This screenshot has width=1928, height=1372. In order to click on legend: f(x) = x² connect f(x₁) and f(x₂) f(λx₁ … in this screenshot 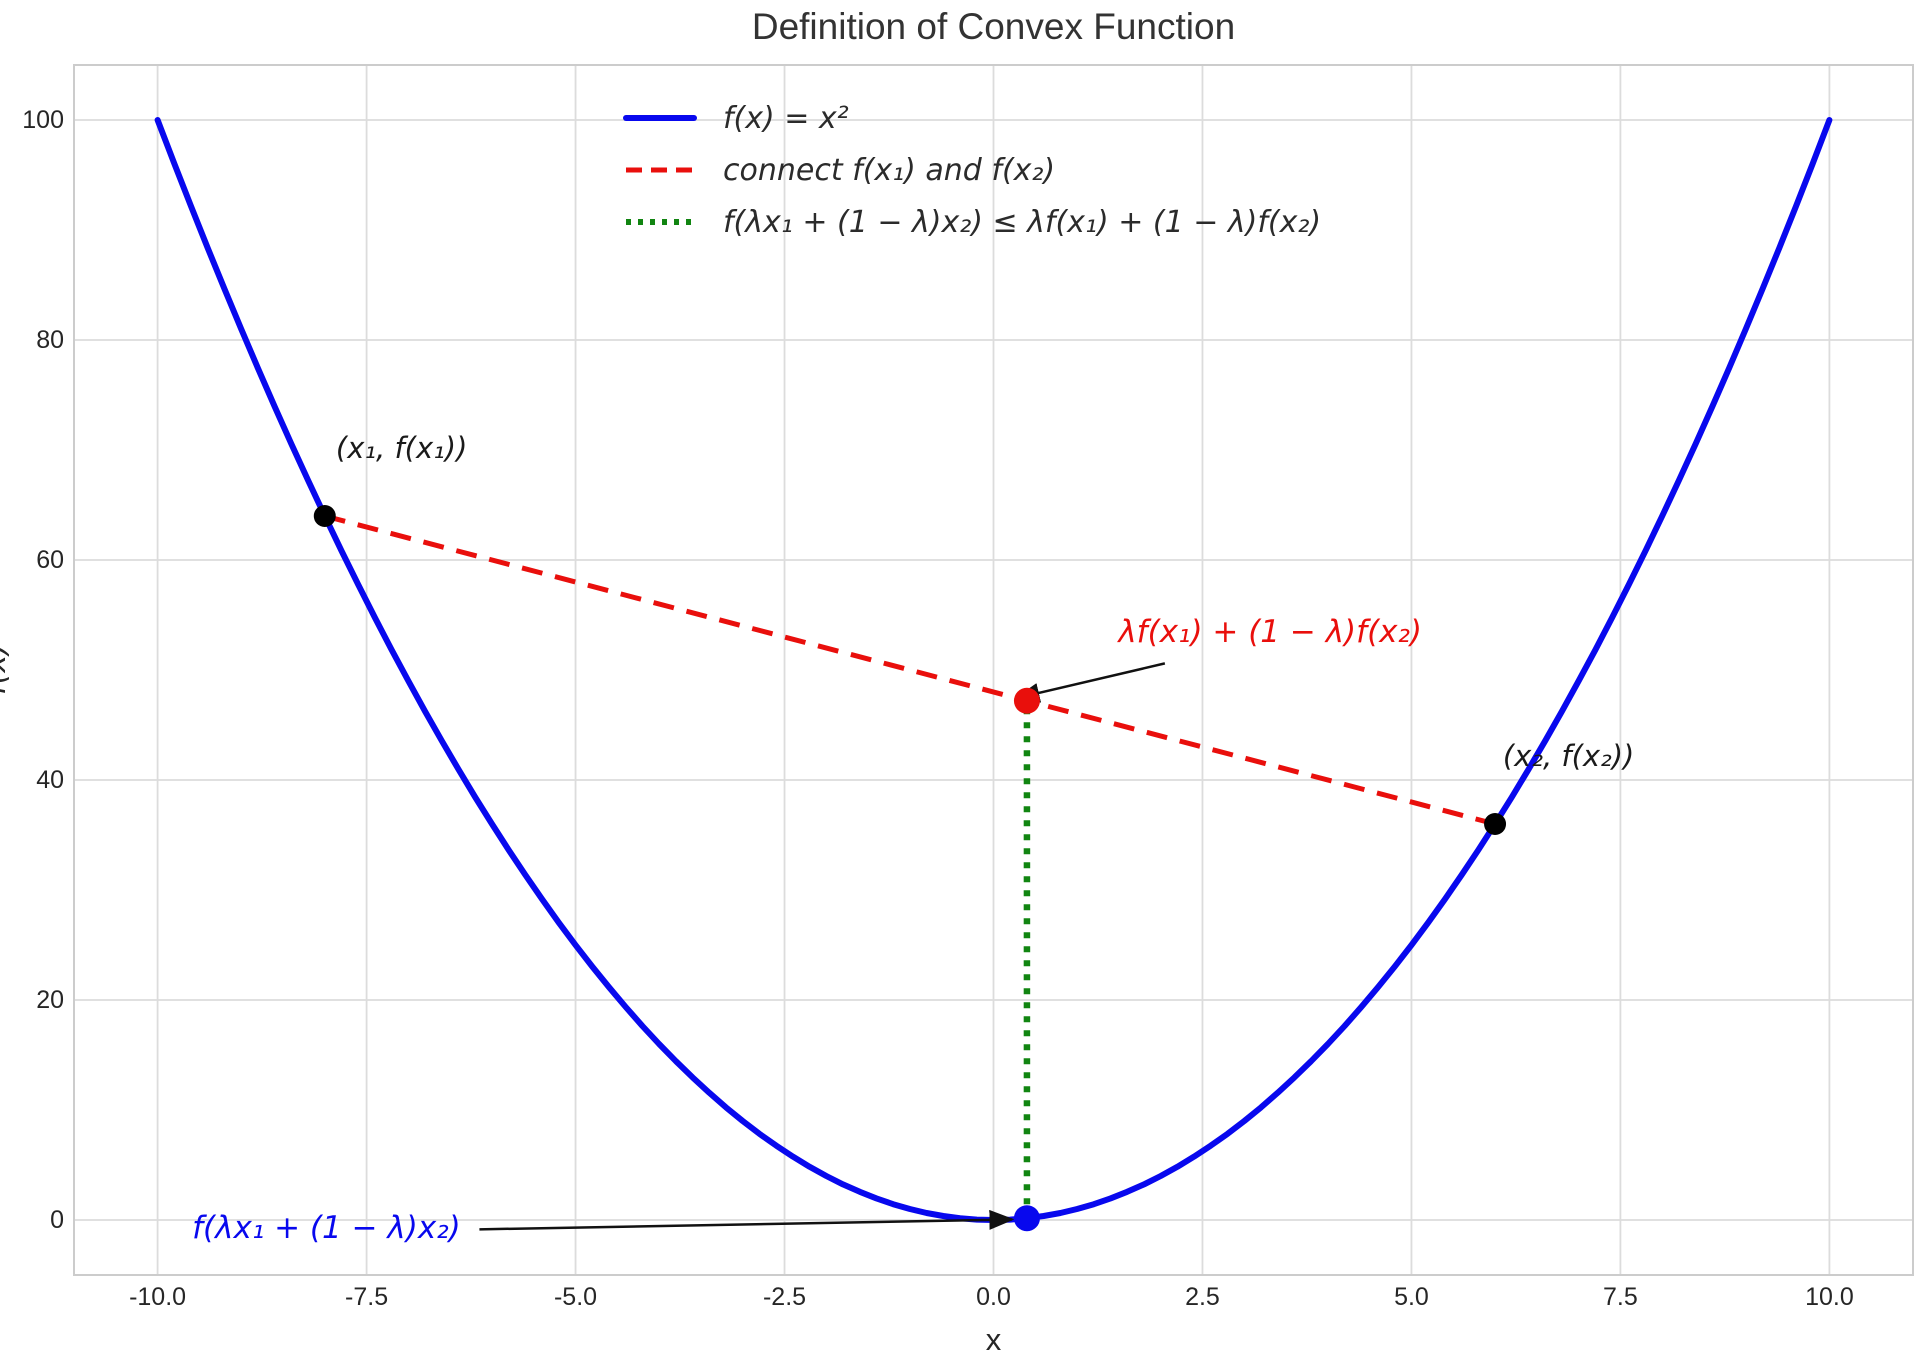, I will do `click(972, 170)`.